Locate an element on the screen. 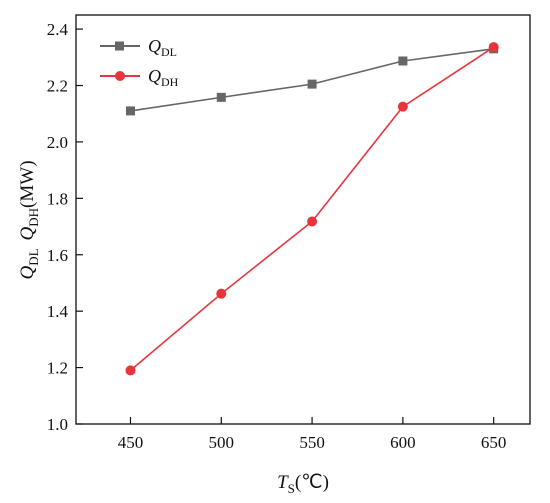  legend: QDL QDH is located at coordinates (139, 62).